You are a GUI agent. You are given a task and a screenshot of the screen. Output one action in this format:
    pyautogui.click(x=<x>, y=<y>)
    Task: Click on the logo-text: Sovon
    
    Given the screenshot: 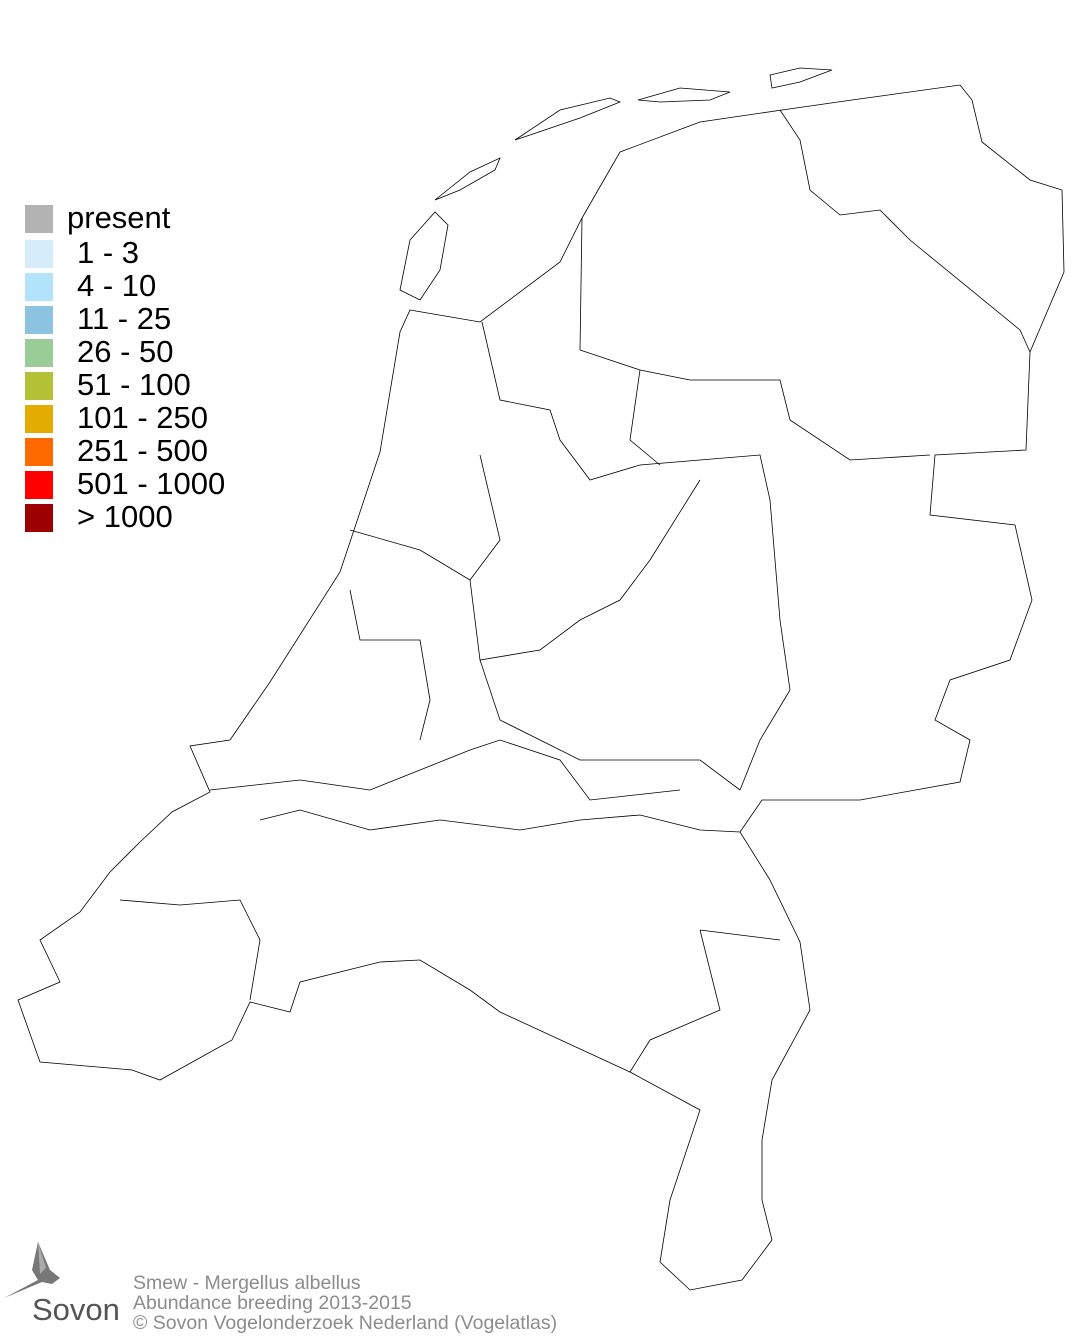 What is the action you would take?
    pyautogui.click(x=76, y=1309)
    